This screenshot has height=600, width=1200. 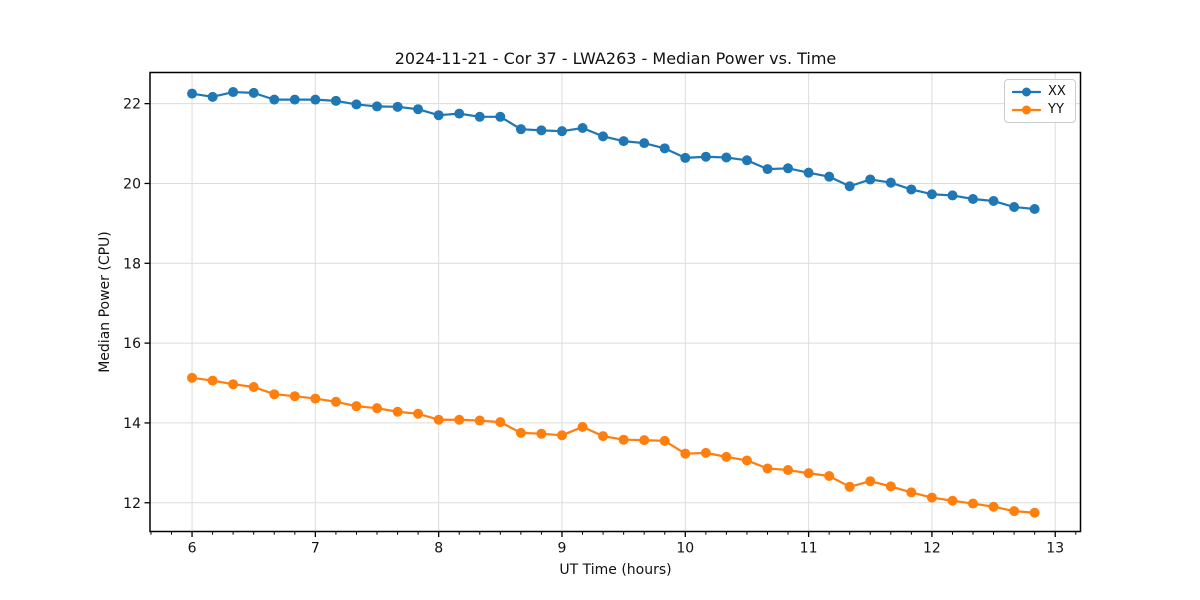 What do you see at coordinates (809, 549) in the screenshot?
I see `svg-text: 11` at bounding box center [809, 549].